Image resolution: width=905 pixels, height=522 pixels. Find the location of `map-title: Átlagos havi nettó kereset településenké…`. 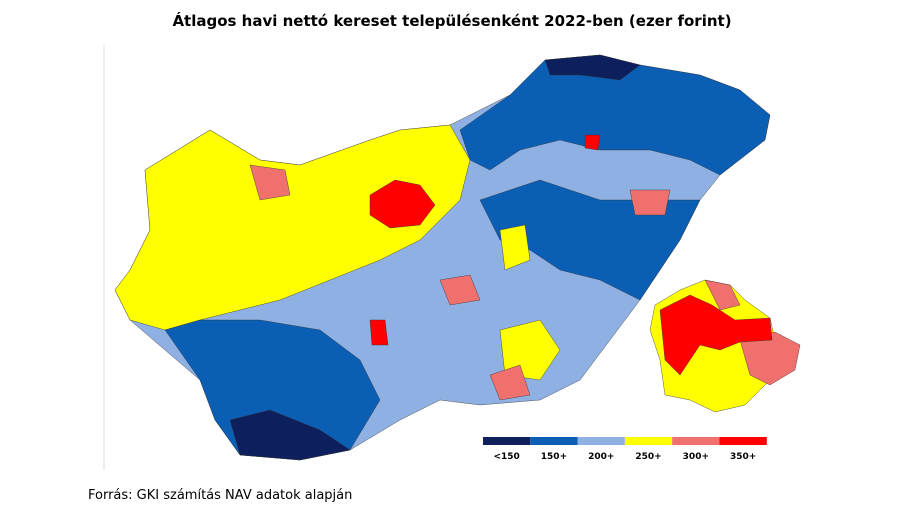

map-title: Átlagos havi nettó kereset településenké… is located at coordinates (451, 20).